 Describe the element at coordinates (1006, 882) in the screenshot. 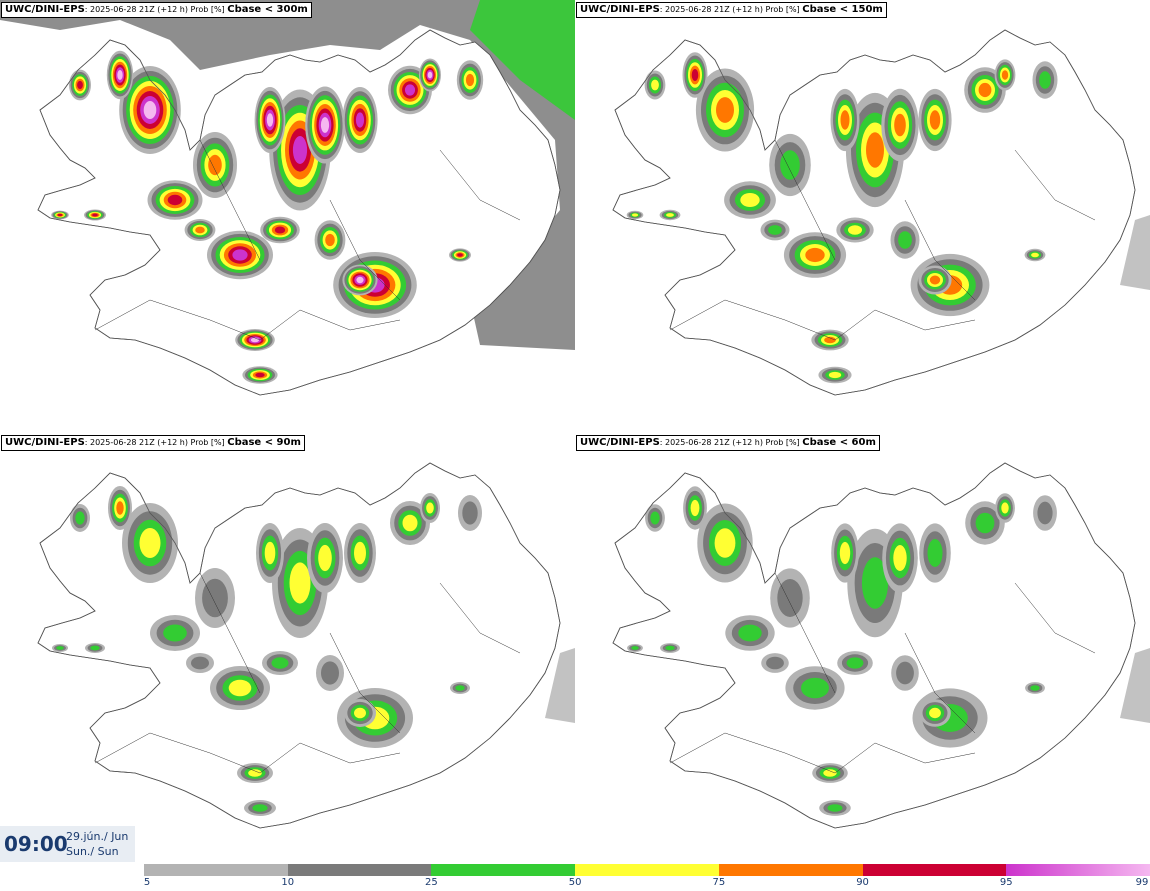

I see `legend-tick-label: 95` at that location.